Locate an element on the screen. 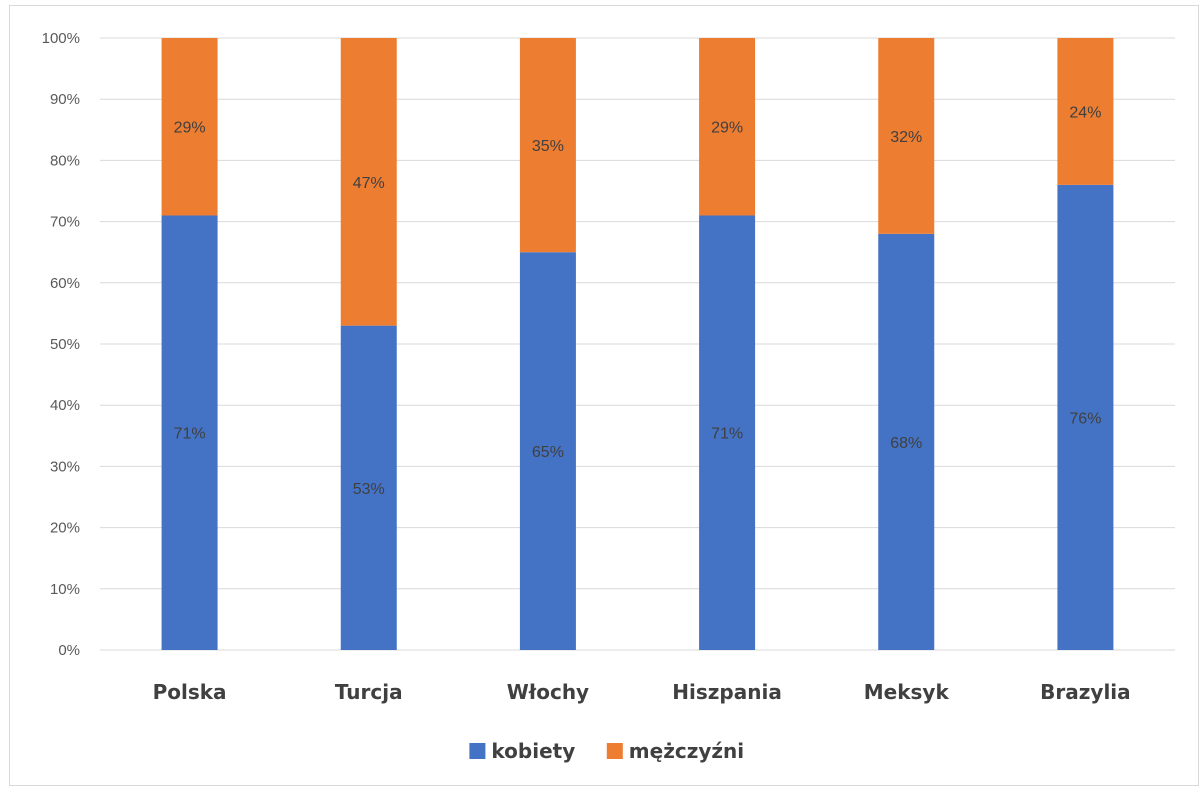 Image resolution: width=1202 pixels, height=789 pixels. data-label: 47% is located at coordinates (369, 183).